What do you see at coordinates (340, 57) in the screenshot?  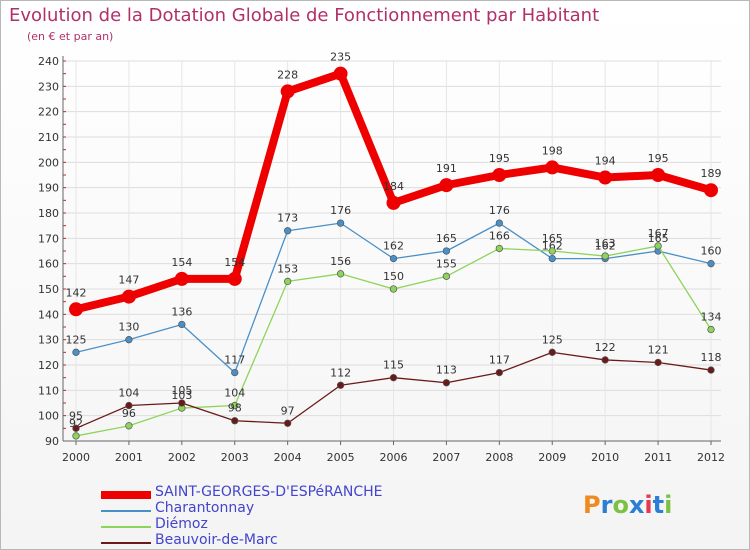 I see `data-label: 235` at bounding box center [340, 57].